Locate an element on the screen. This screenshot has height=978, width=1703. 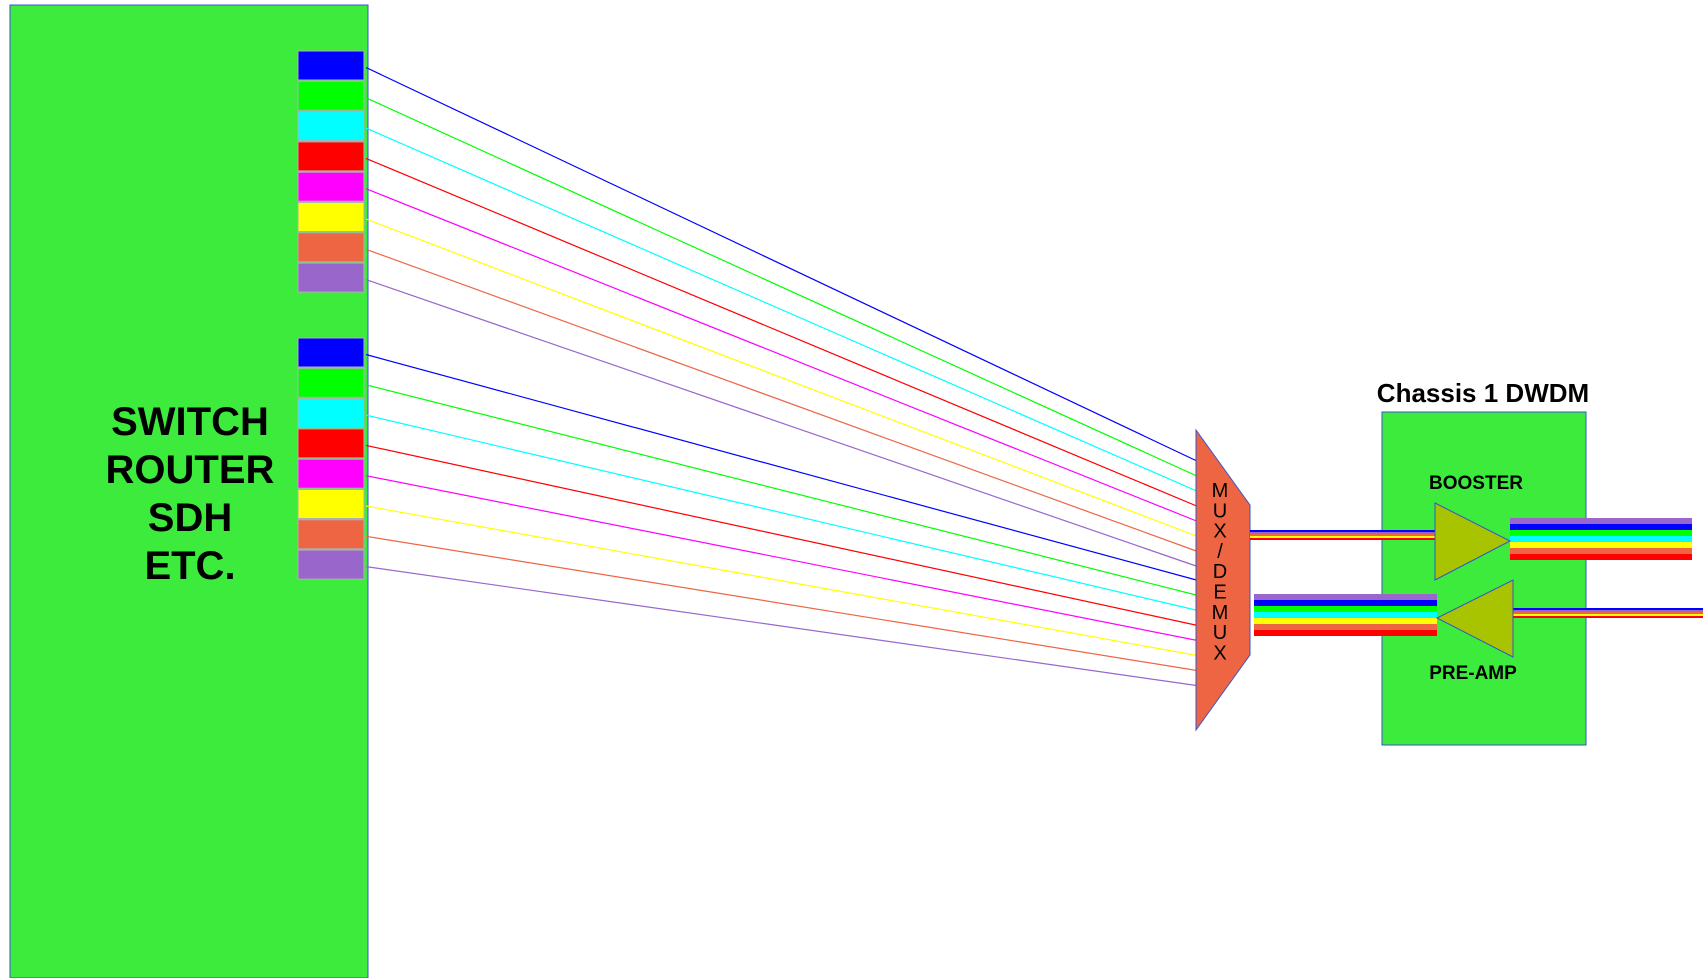
line-input-bundle is located at coordinates (1608, 613).